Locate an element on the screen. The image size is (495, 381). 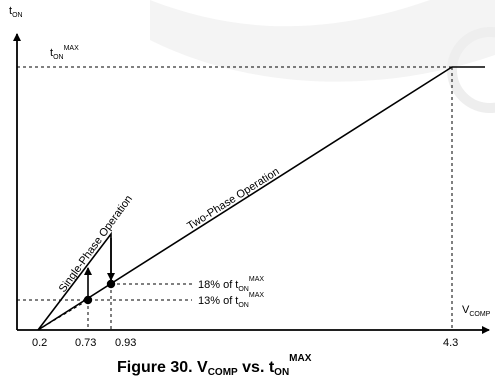
x-tick-0-73: 0.73 is located at coordinates (85, 343).